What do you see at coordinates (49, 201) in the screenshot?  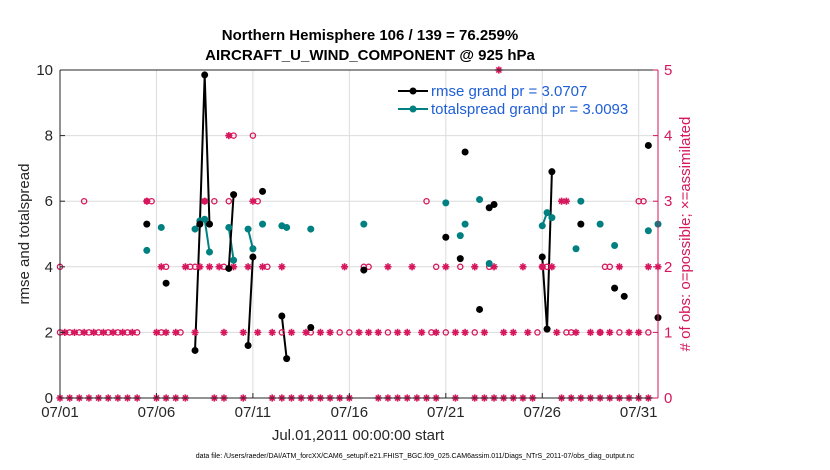 I see `left-tick-label: 6` at bounding box center [49, 201].